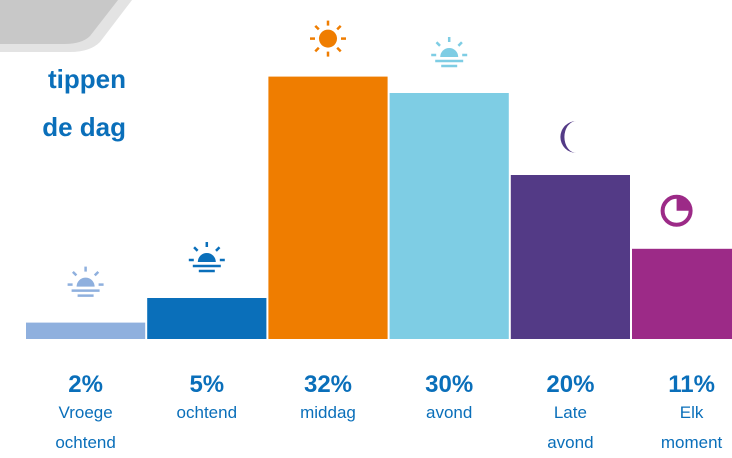 The height and width of the screenshot is (458, 732). I want to click on x-tick-label: Late avond, so click(570, 427).